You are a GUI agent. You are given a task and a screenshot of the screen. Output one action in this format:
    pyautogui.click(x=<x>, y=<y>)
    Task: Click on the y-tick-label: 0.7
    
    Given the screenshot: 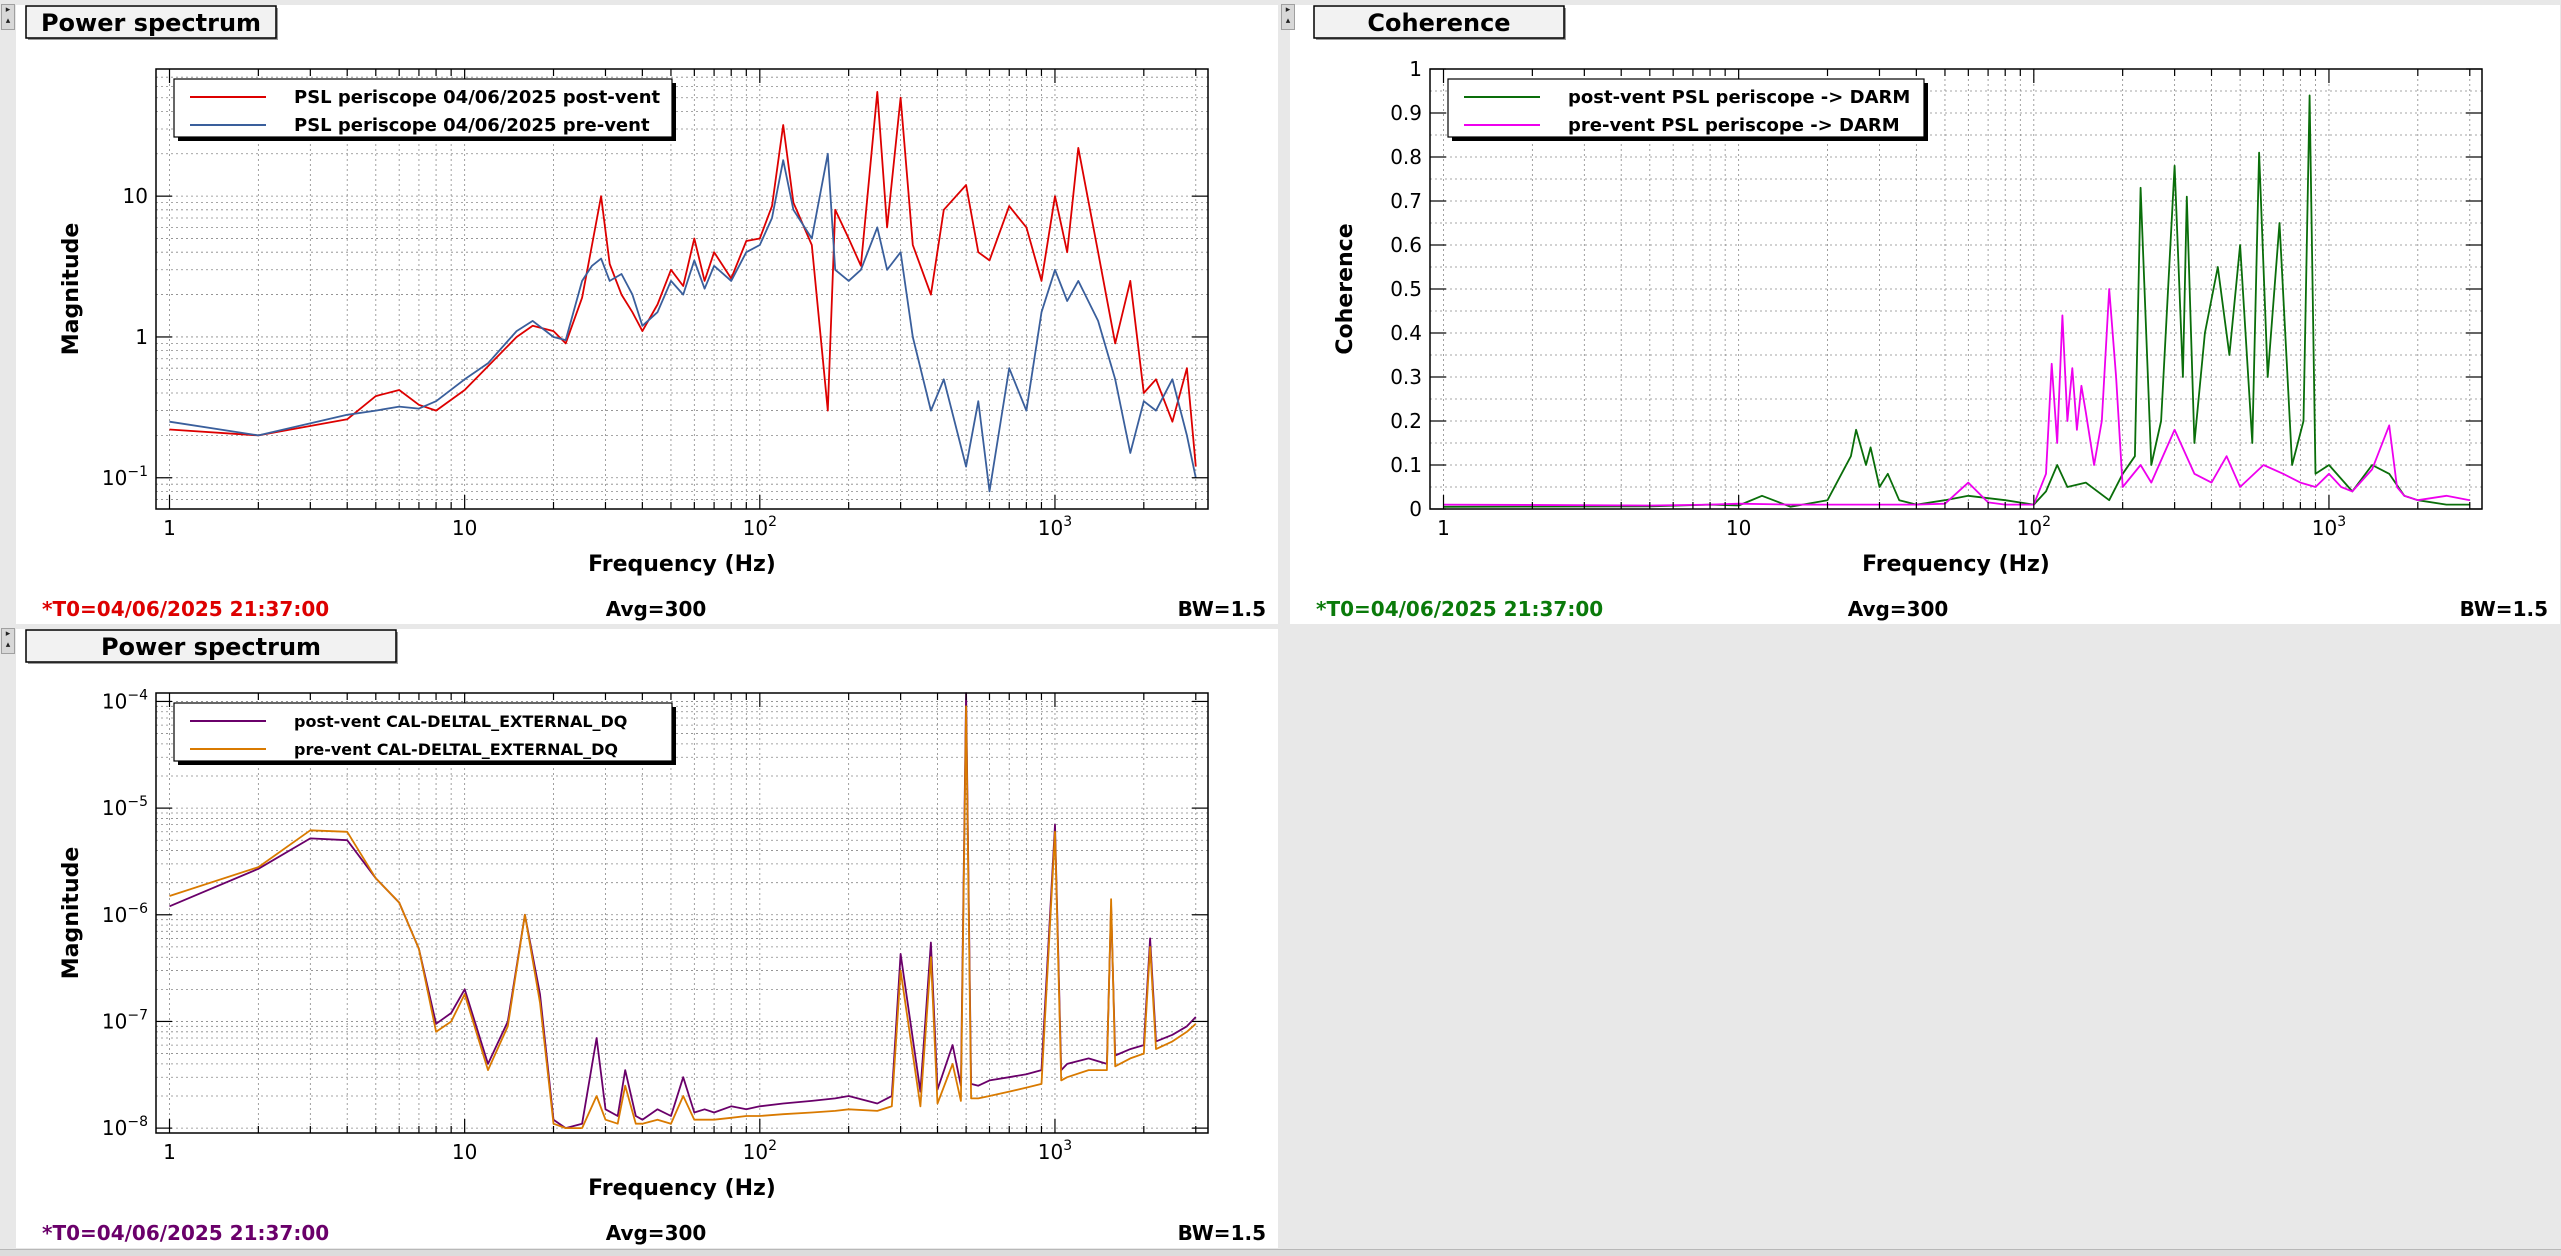 What is the action you would take?
    pyautogui.click(x=1406, y=201)
    